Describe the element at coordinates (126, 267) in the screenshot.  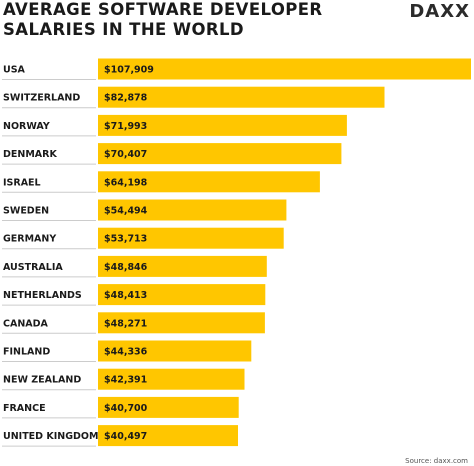
I see `bar-value-label: $48,846` at that location.